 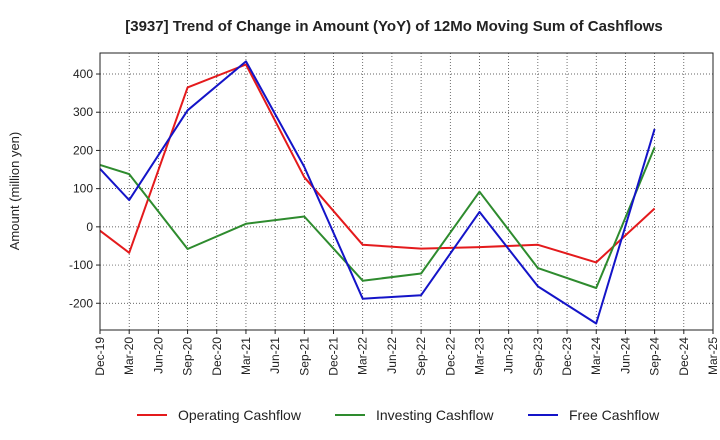 I want to click on x-tick-label: Jun-20, so click(x=158, y=355).